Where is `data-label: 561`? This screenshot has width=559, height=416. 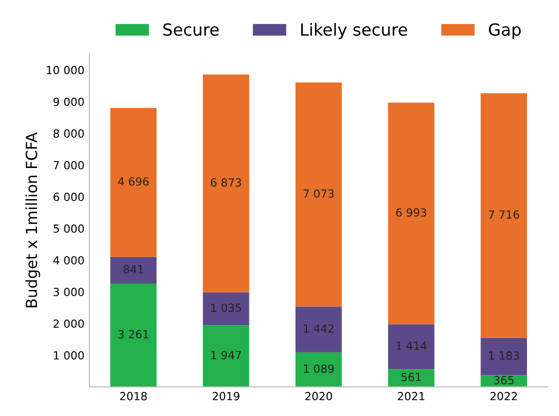 data-label: 561 is located at coordinates (411, 377).